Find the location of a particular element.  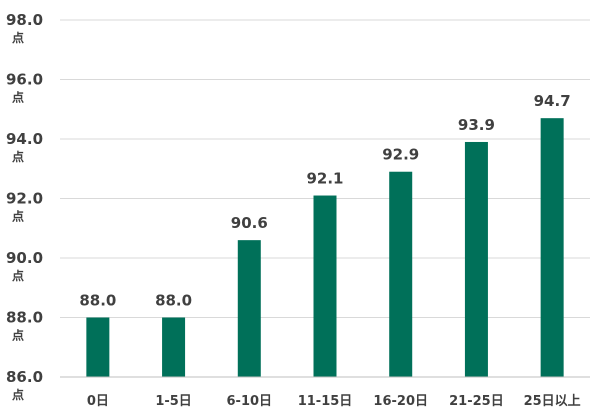

x-tick-label: 25日以上 is located at coordinates (552, 401).